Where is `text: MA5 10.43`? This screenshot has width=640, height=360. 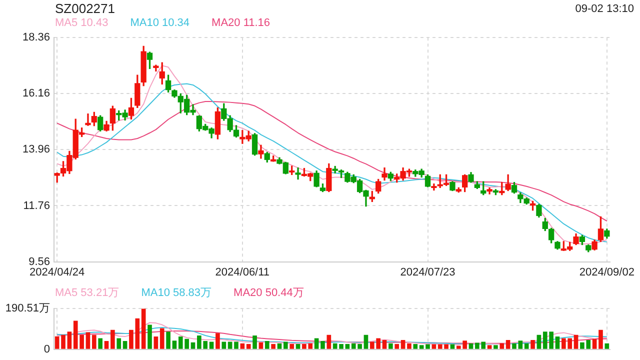 text: MA5 10.43 is located at coordinates (81, 23).